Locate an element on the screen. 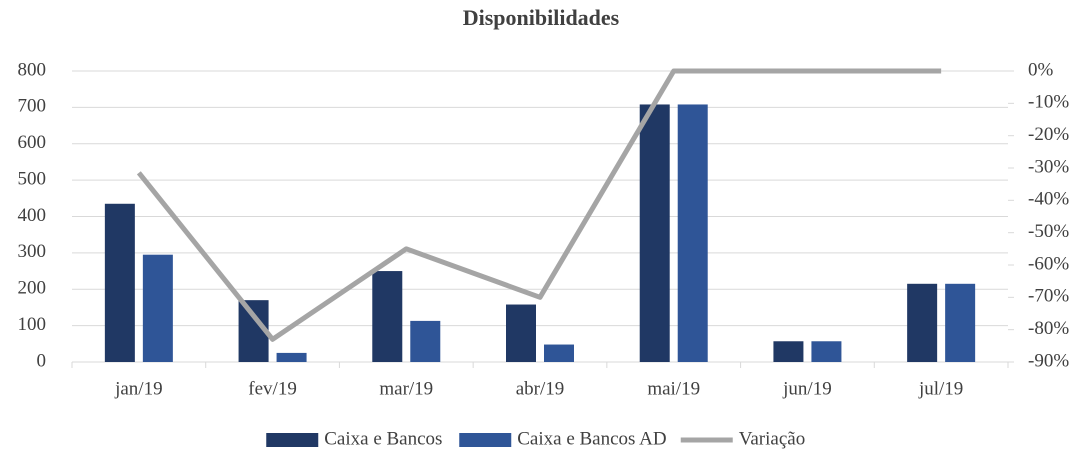 This screenshot has width=1083, height=454. x-tick-label: jan/19 is located at coordinates (138, 388).